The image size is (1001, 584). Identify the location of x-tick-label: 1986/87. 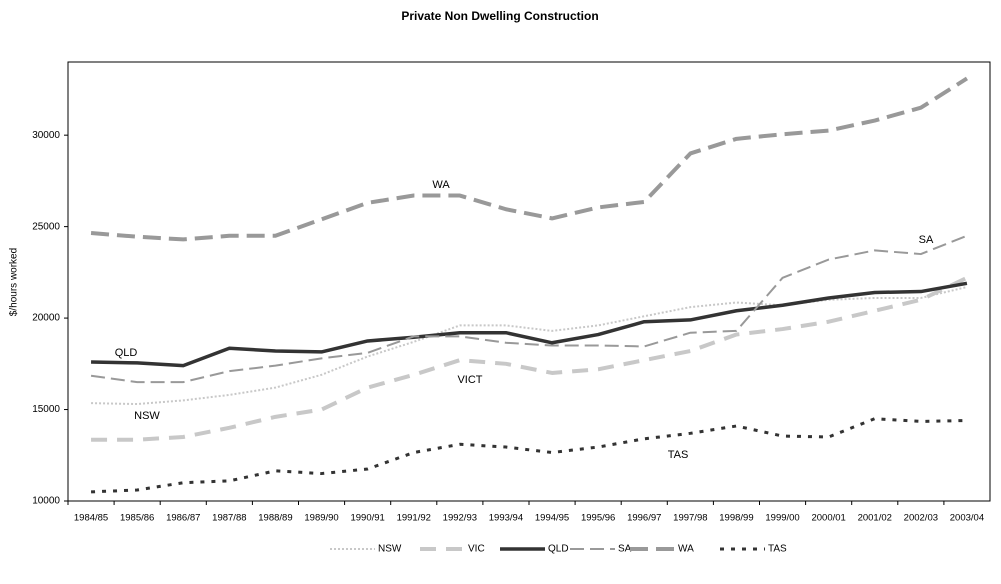
(183, 518).